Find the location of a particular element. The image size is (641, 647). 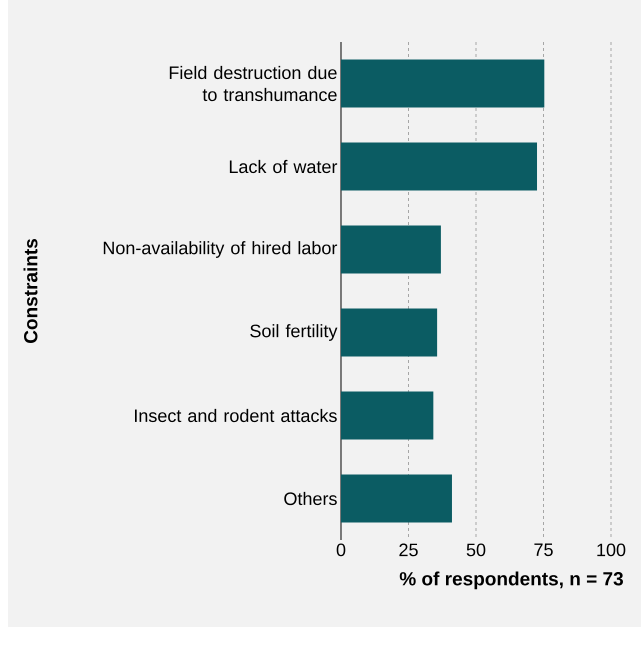

y-tick-label: Soil fertility is located at coordinates (294, 332).